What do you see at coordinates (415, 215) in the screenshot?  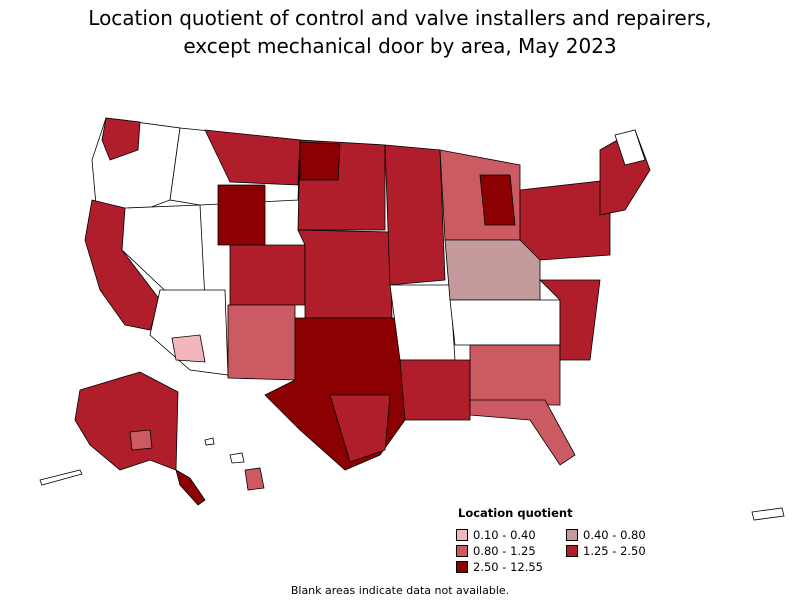 I see `region-minnesota-iowa` at bounding box center [415, 215].